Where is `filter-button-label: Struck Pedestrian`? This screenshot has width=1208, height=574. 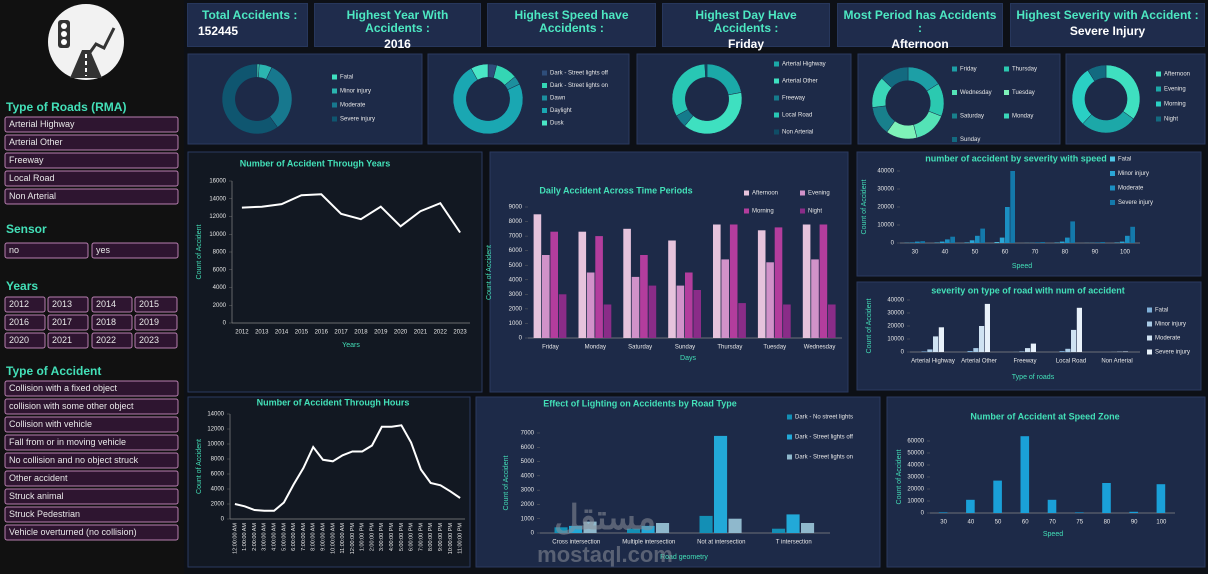 filter-button-label: Struck Pedestrian is located at coordinates (44, 514).